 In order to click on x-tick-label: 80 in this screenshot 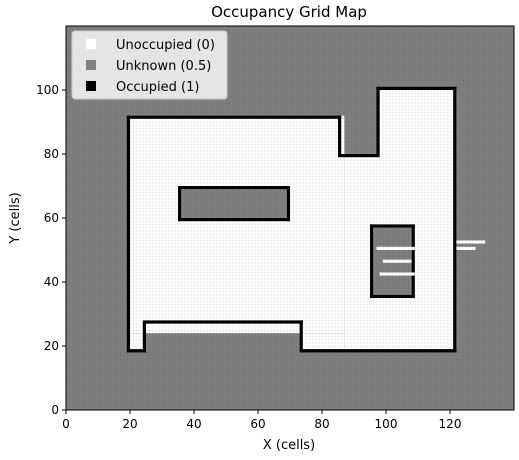, I will do `click(321, 424)`.